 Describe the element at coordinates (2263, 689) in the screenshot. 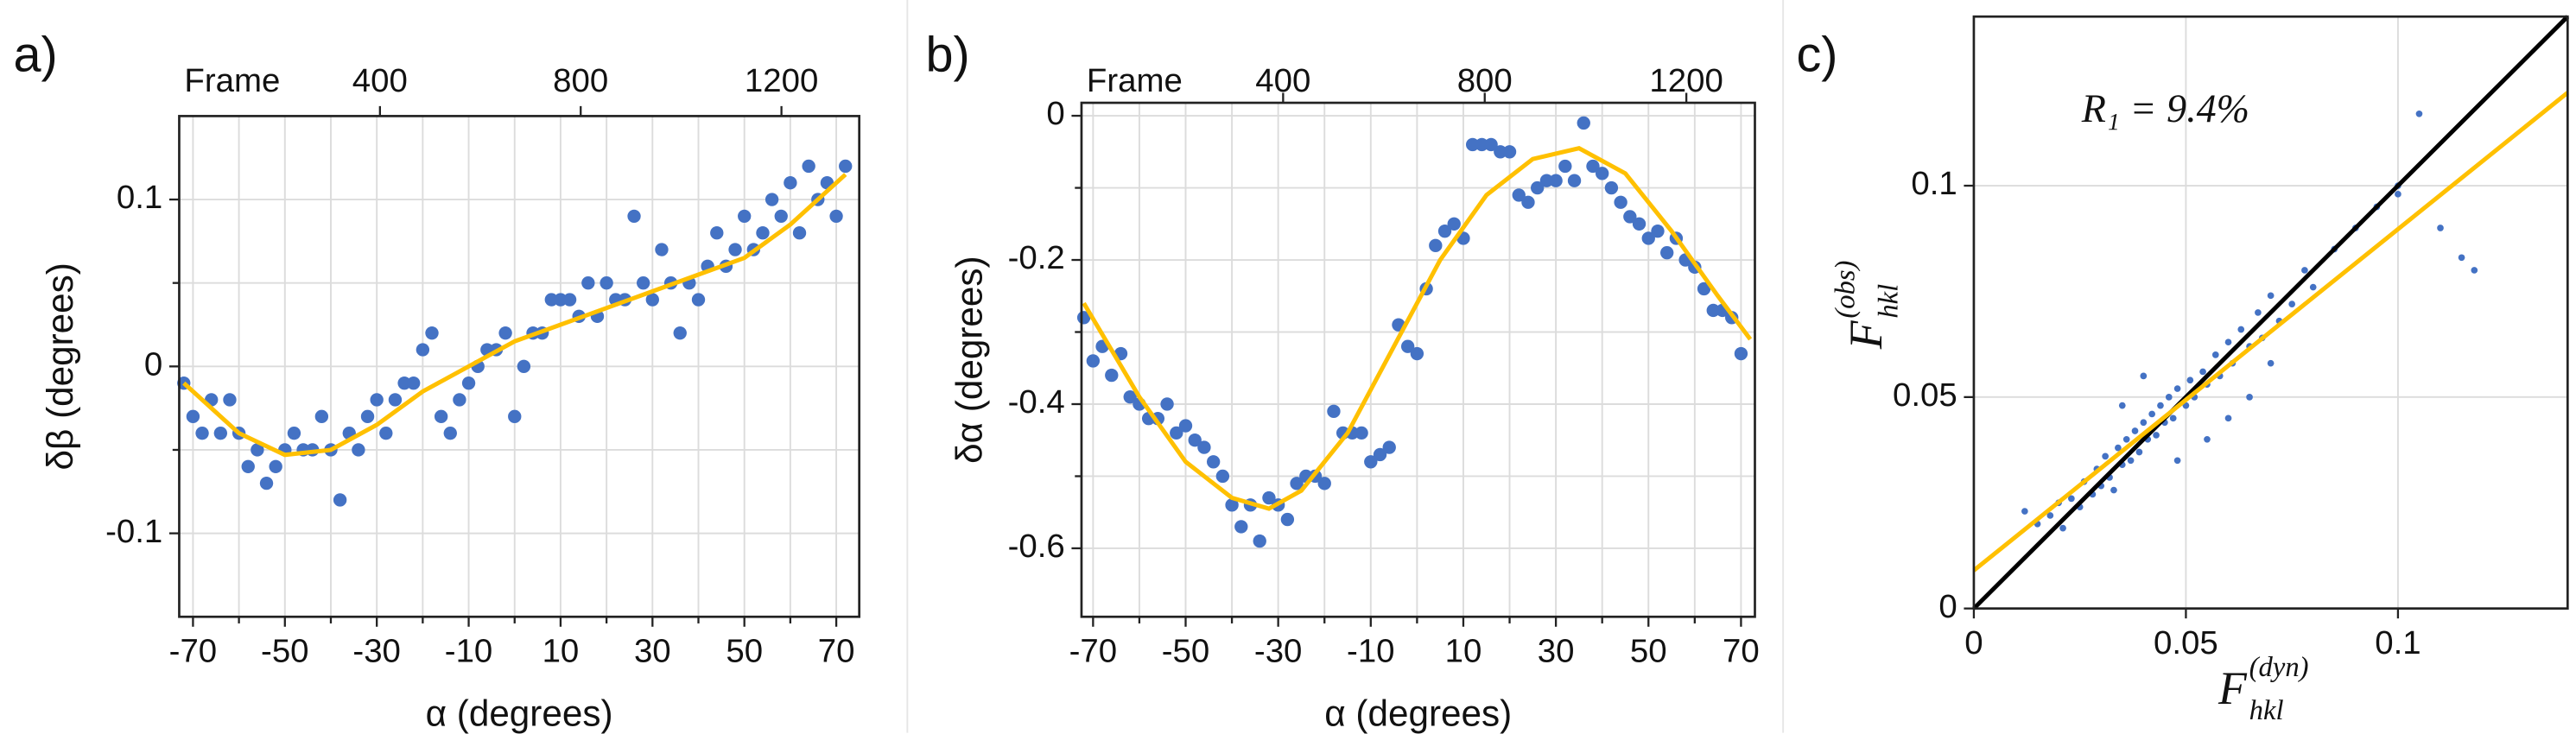

I see `x-axis-label: F (dyn) hkl` at that location.